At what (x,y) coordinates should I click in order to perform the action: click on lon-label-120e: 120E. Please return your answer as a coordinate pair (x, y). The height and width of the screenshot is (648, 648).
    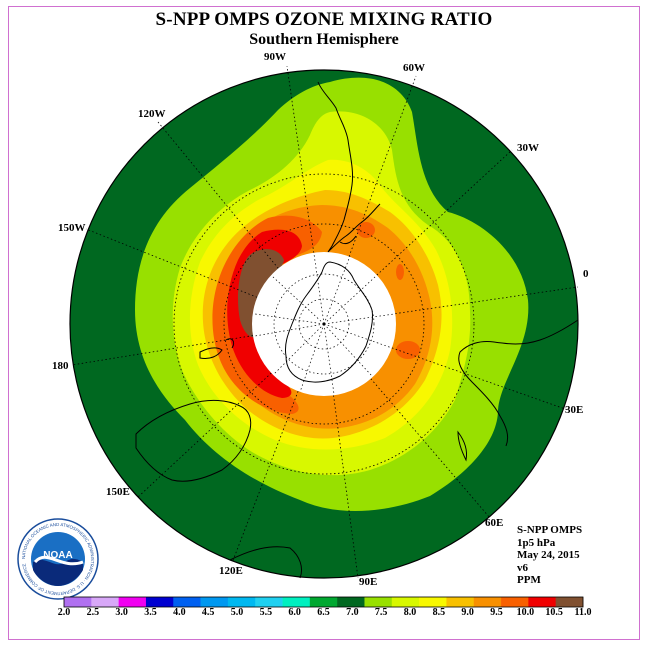
    Looking at the image, I should click on (231, 571).